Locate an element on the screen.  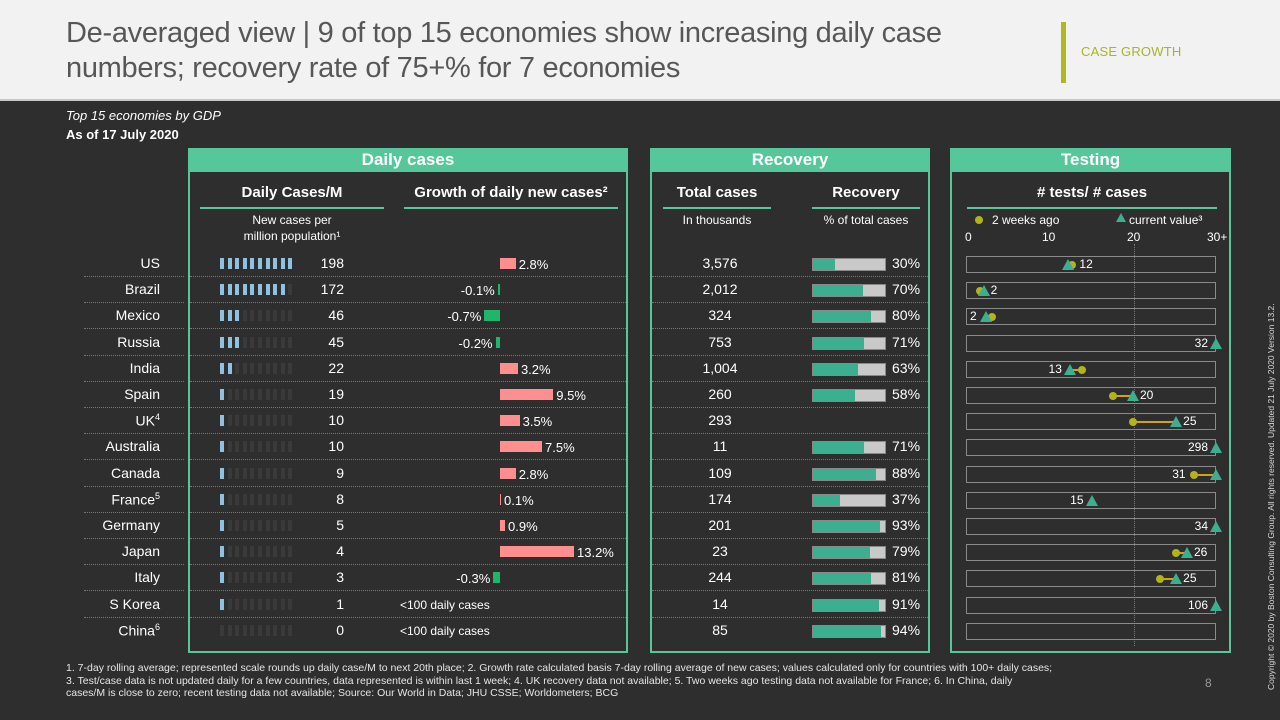
recovery-label: 93% is located at coordinates (906, 525).